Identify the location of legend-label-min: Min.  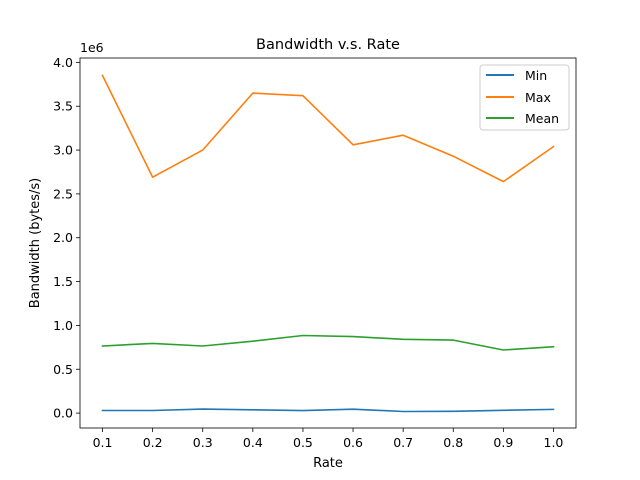
(536, 75).